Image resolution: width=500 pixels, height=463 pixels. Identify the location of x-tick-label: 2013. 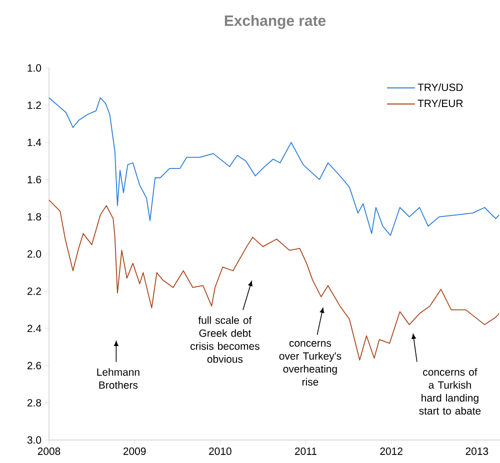
(477, 451).